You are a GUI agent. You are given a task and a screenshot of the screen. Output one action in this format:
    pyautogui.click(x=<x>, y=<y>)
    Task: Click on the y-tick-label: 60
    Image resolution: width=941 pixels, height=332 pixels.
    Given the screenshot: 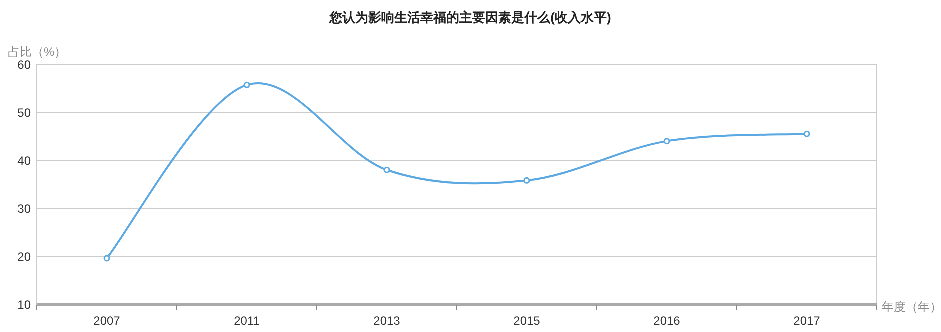 What is the action you would take?
    pyautogui.click(x=25, y=65)
    